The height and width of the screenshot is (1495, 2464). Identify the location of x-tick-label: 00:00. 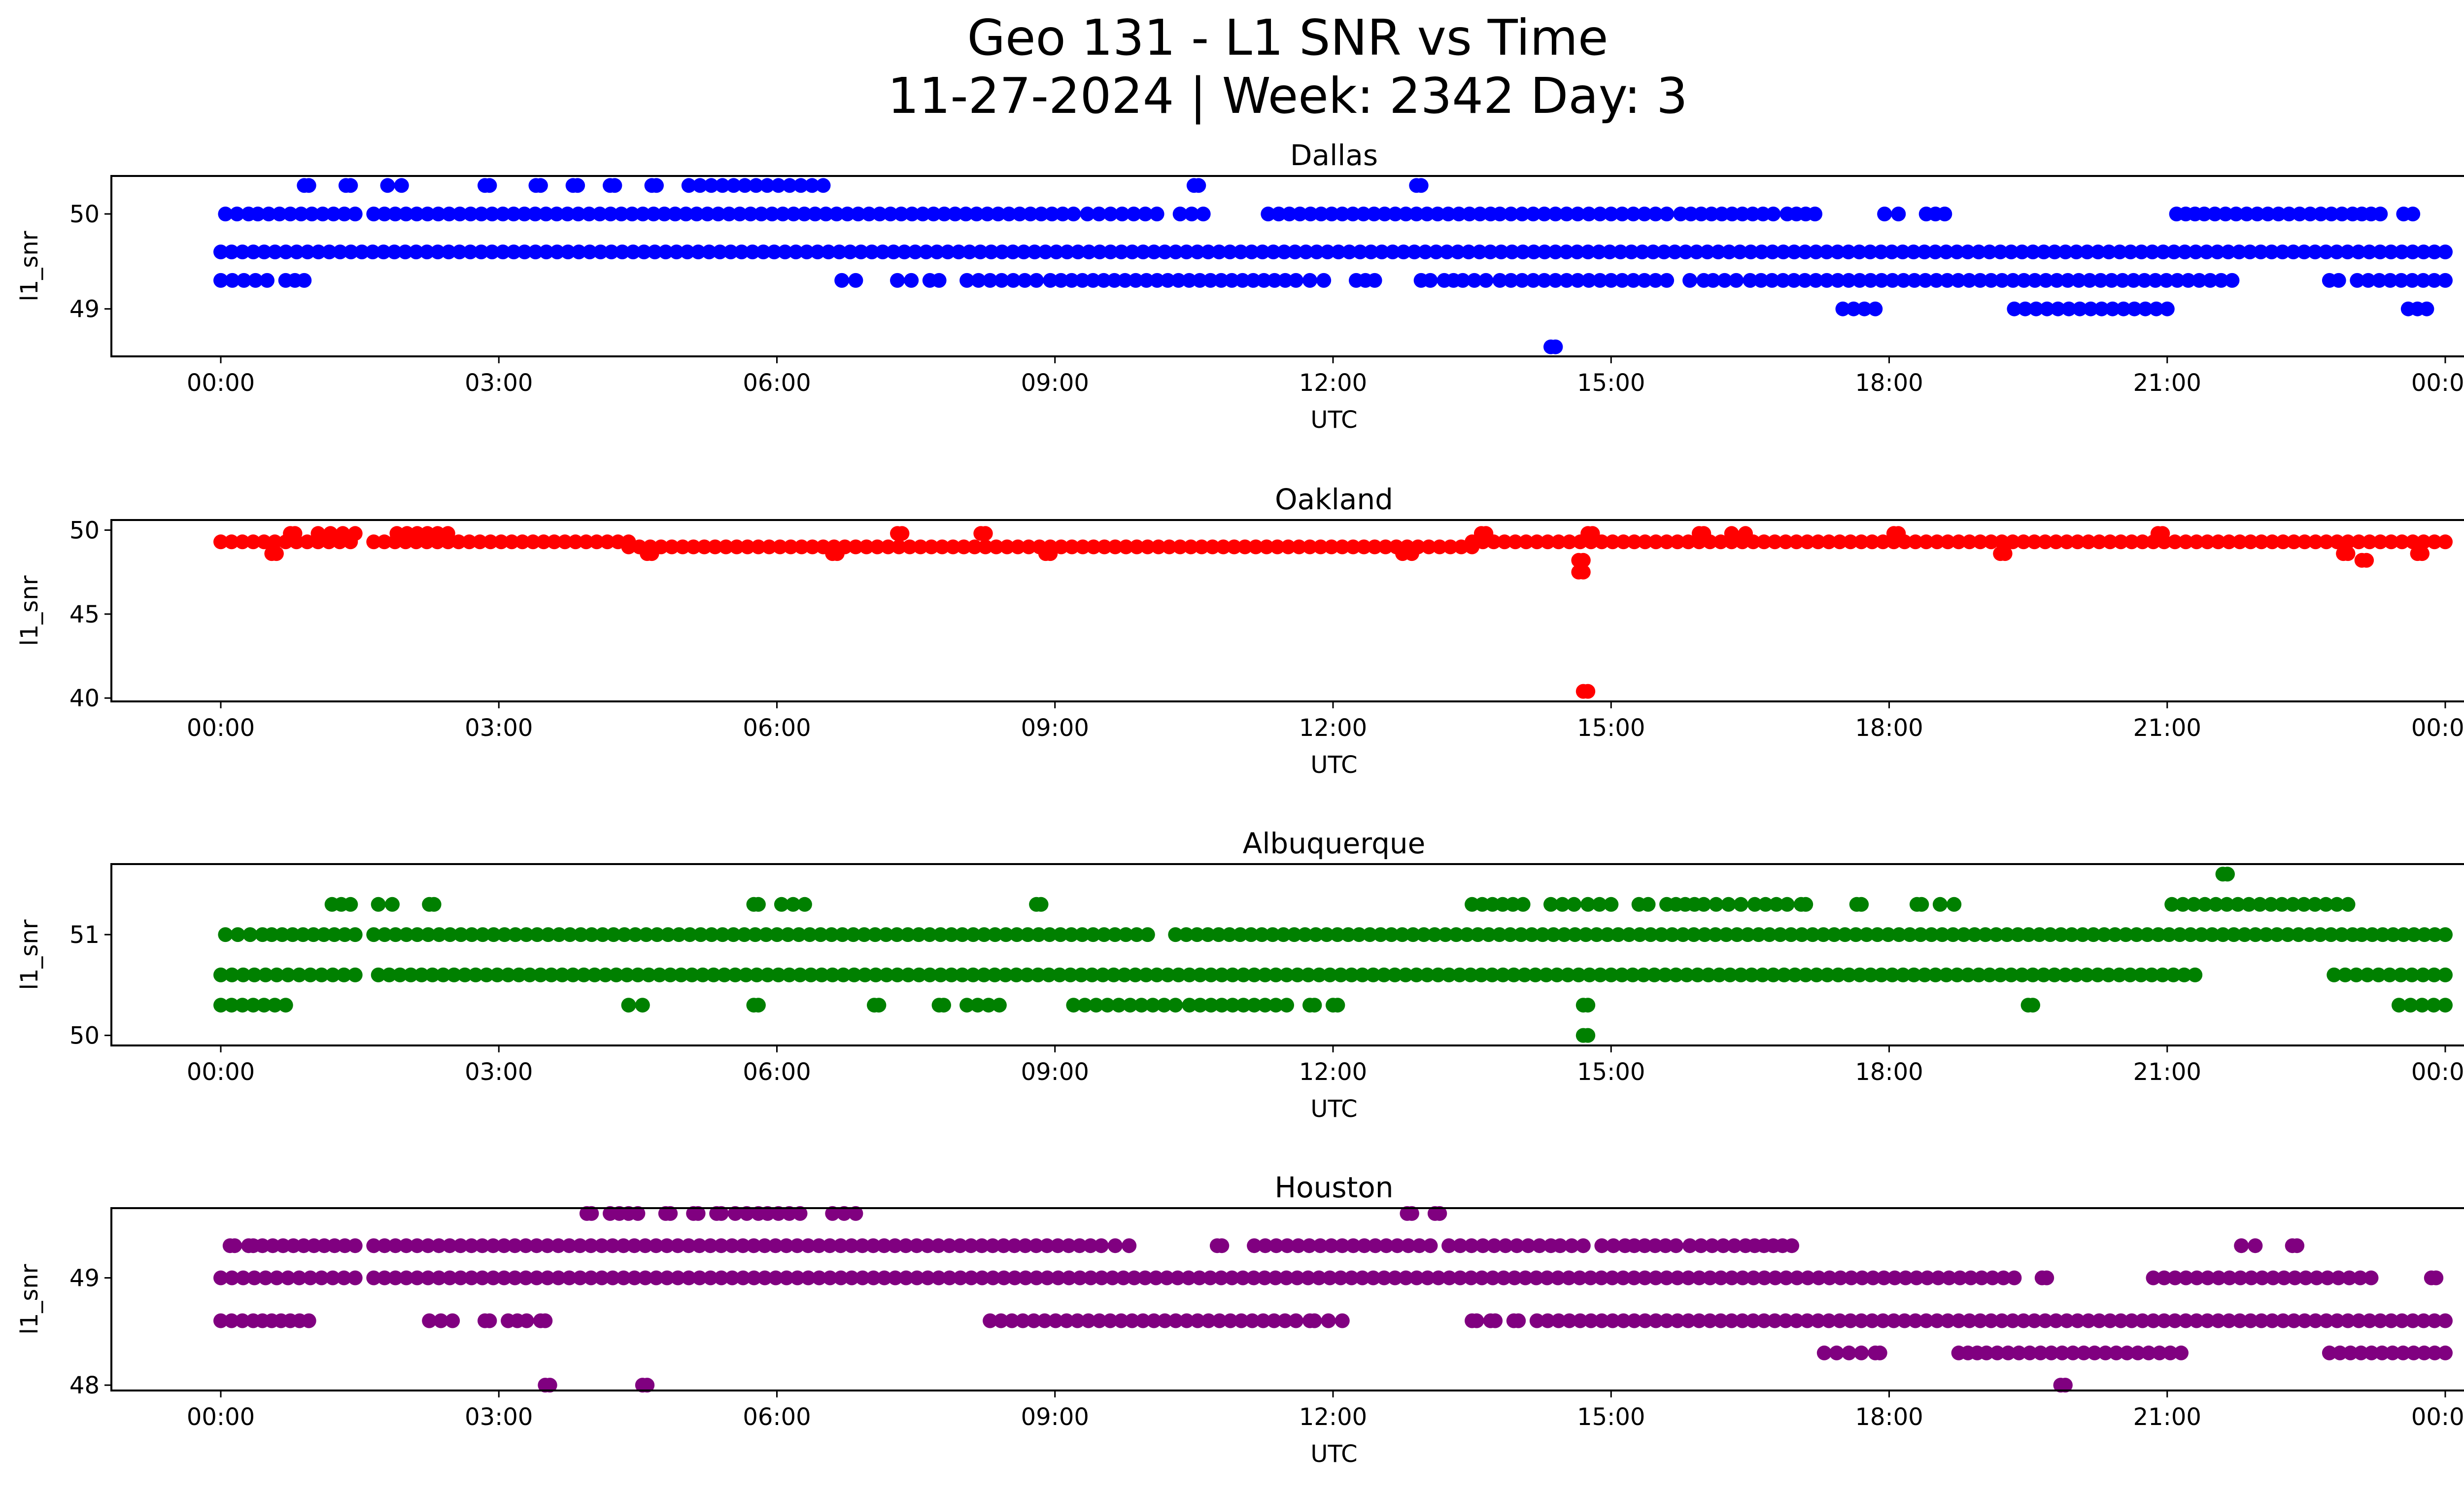
(221, 383).